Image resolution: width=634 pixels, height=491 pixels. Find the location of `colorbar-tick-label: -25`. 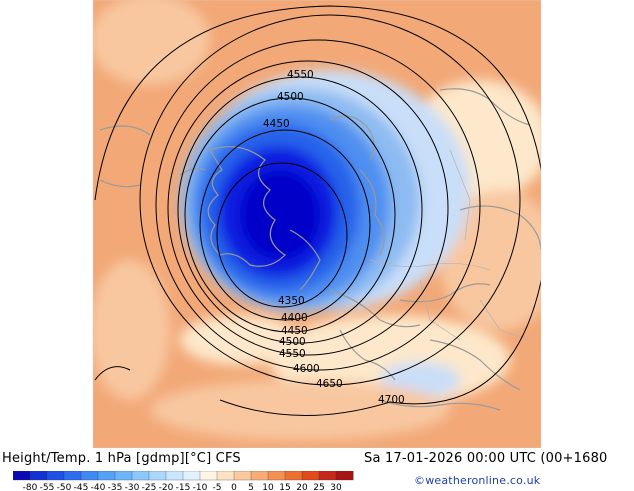

colorbar-tick-label: -25 is located at coordinates (149, 487).